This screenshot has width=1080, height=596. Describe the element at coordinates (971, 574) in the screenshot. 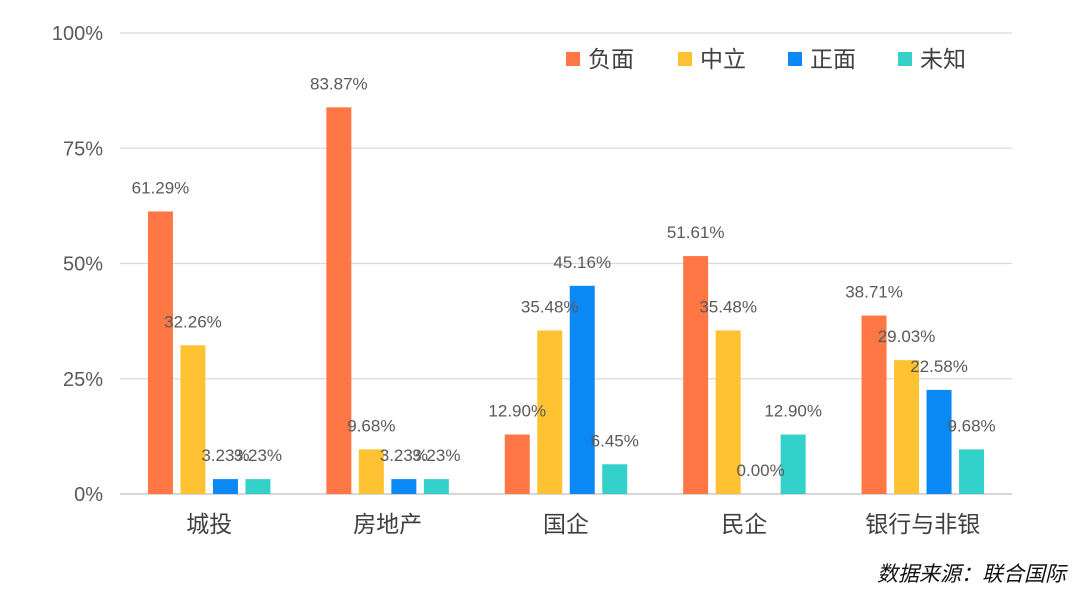

I see `data-source: 数据来源：联合国际` at that location.